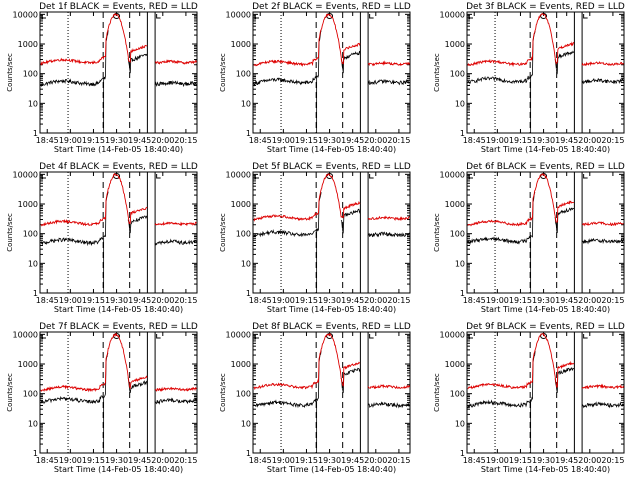 The width and height of the screenshot is (640, 480). I want to click on panel-title: Det 3f BLACK = Events, RED = LLD, so click(545, 7).